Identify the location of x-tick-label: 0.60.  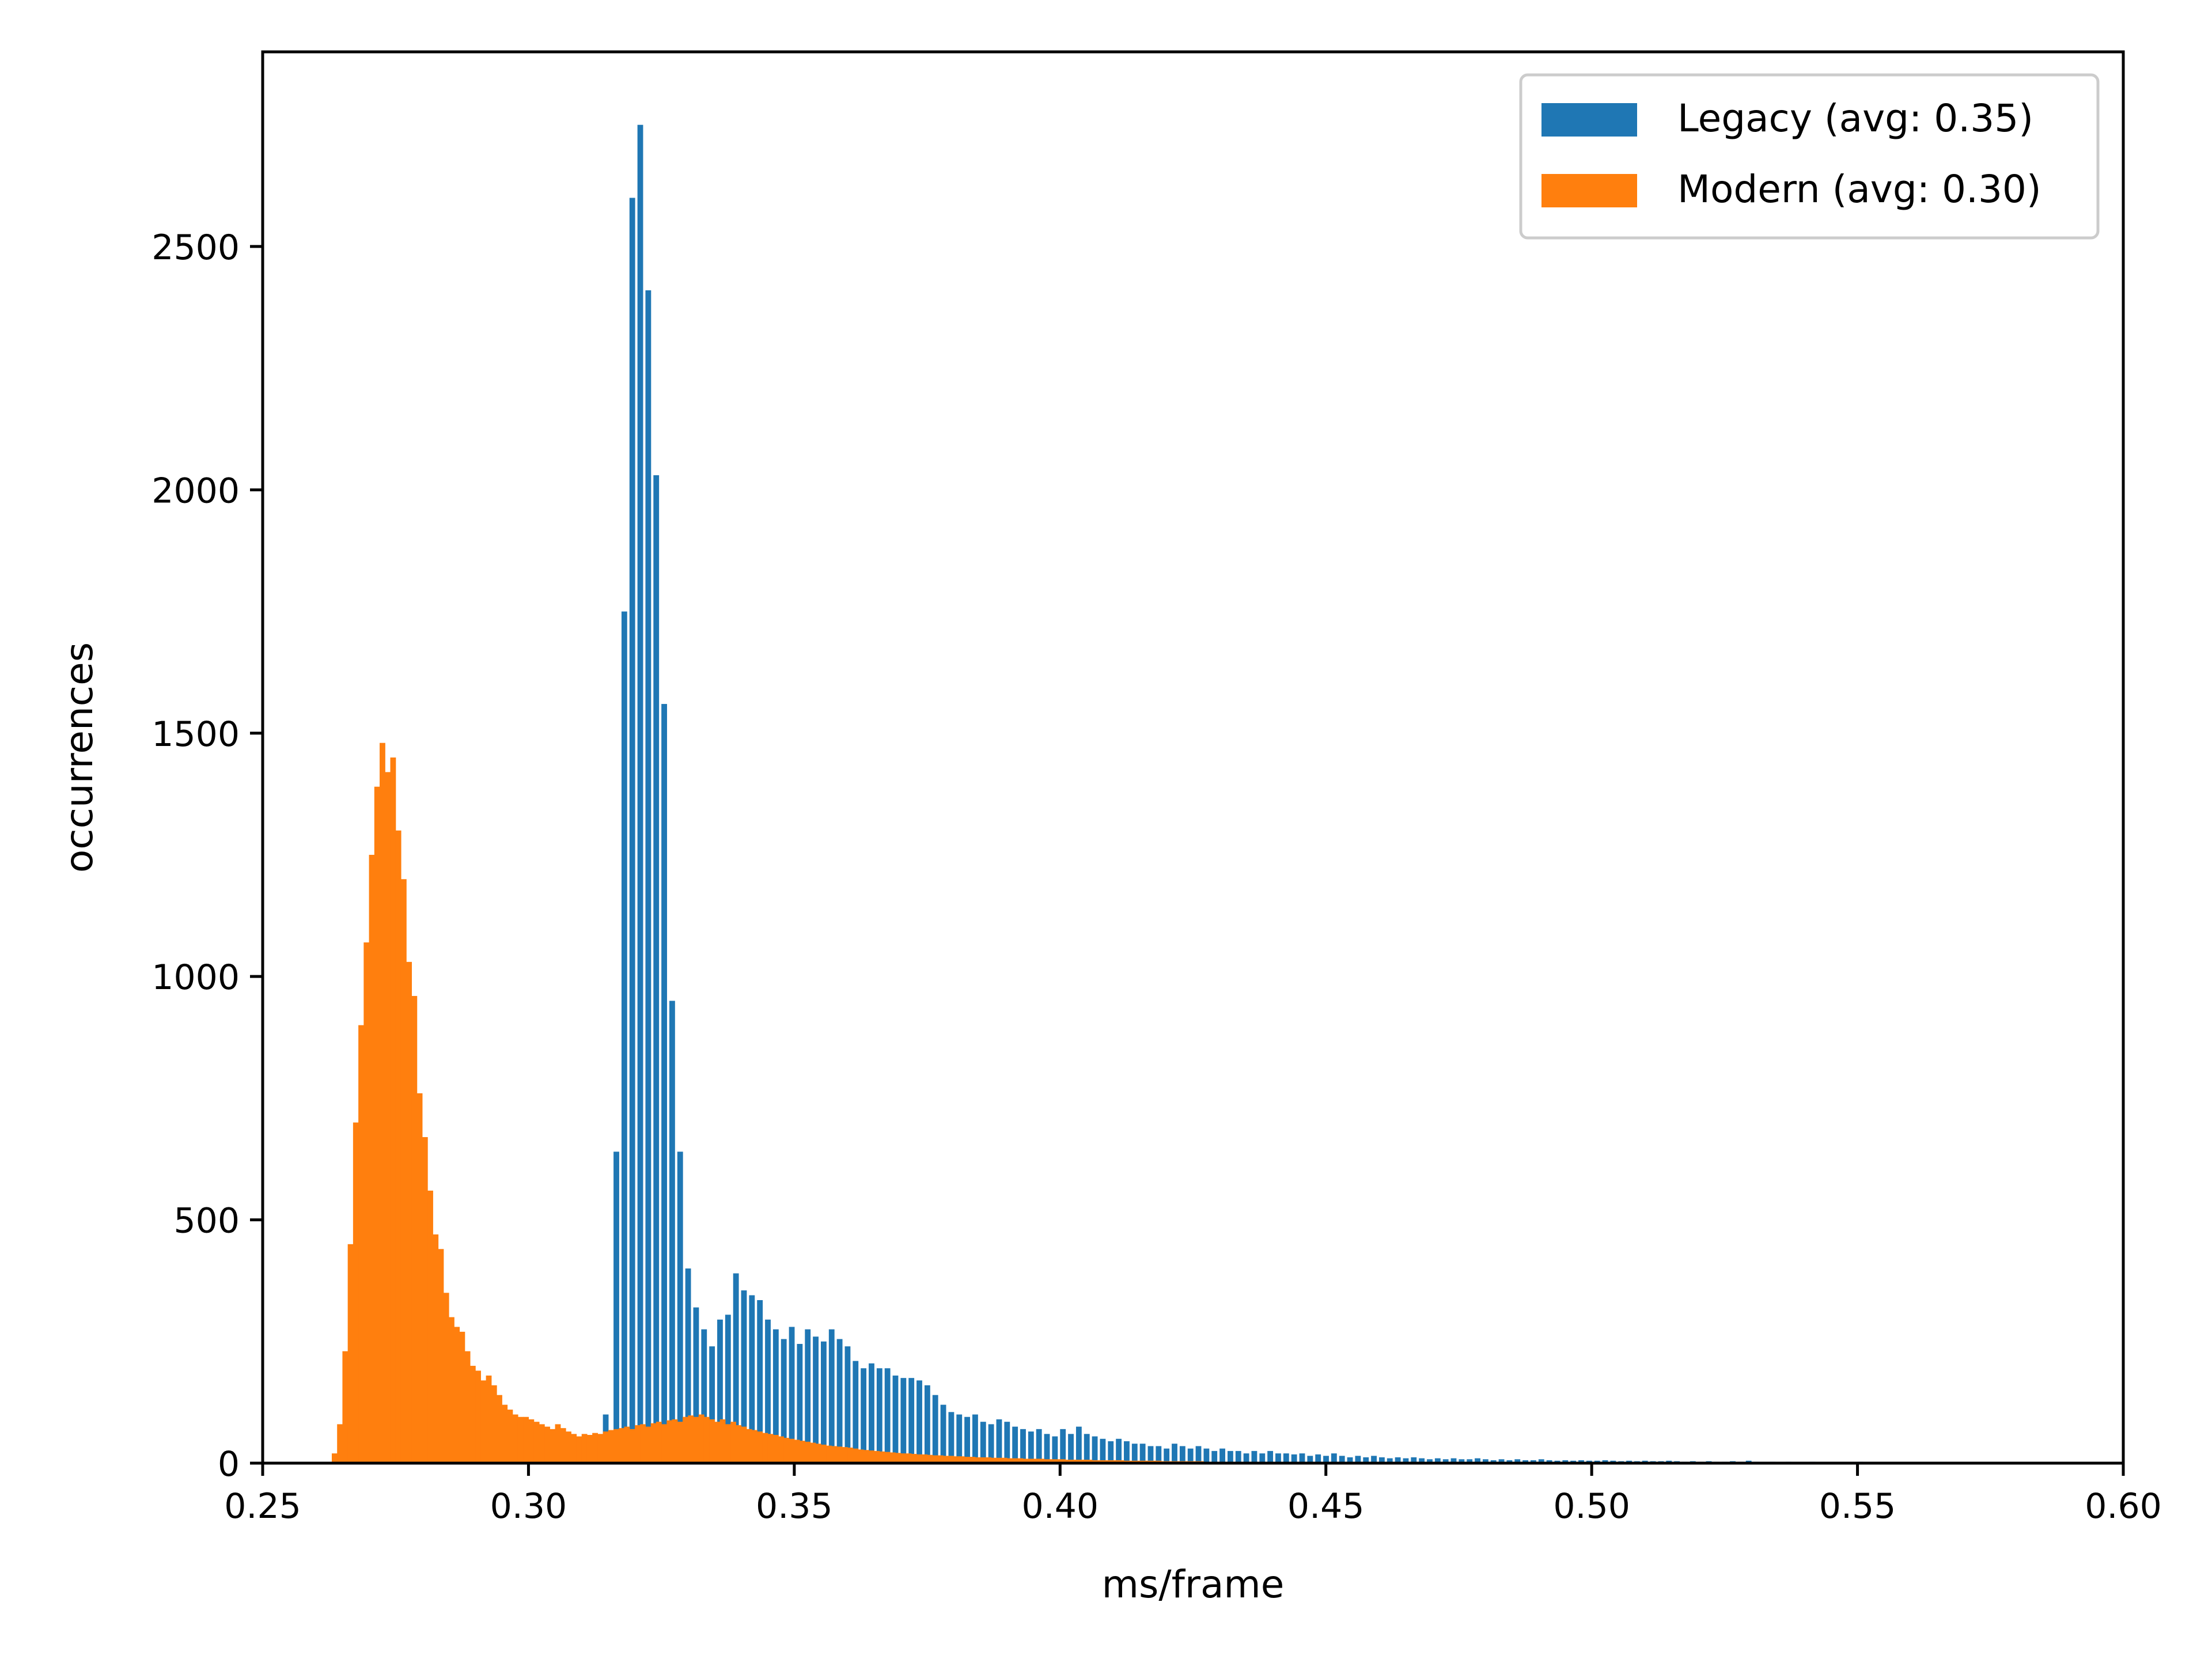
(2123, 1506).